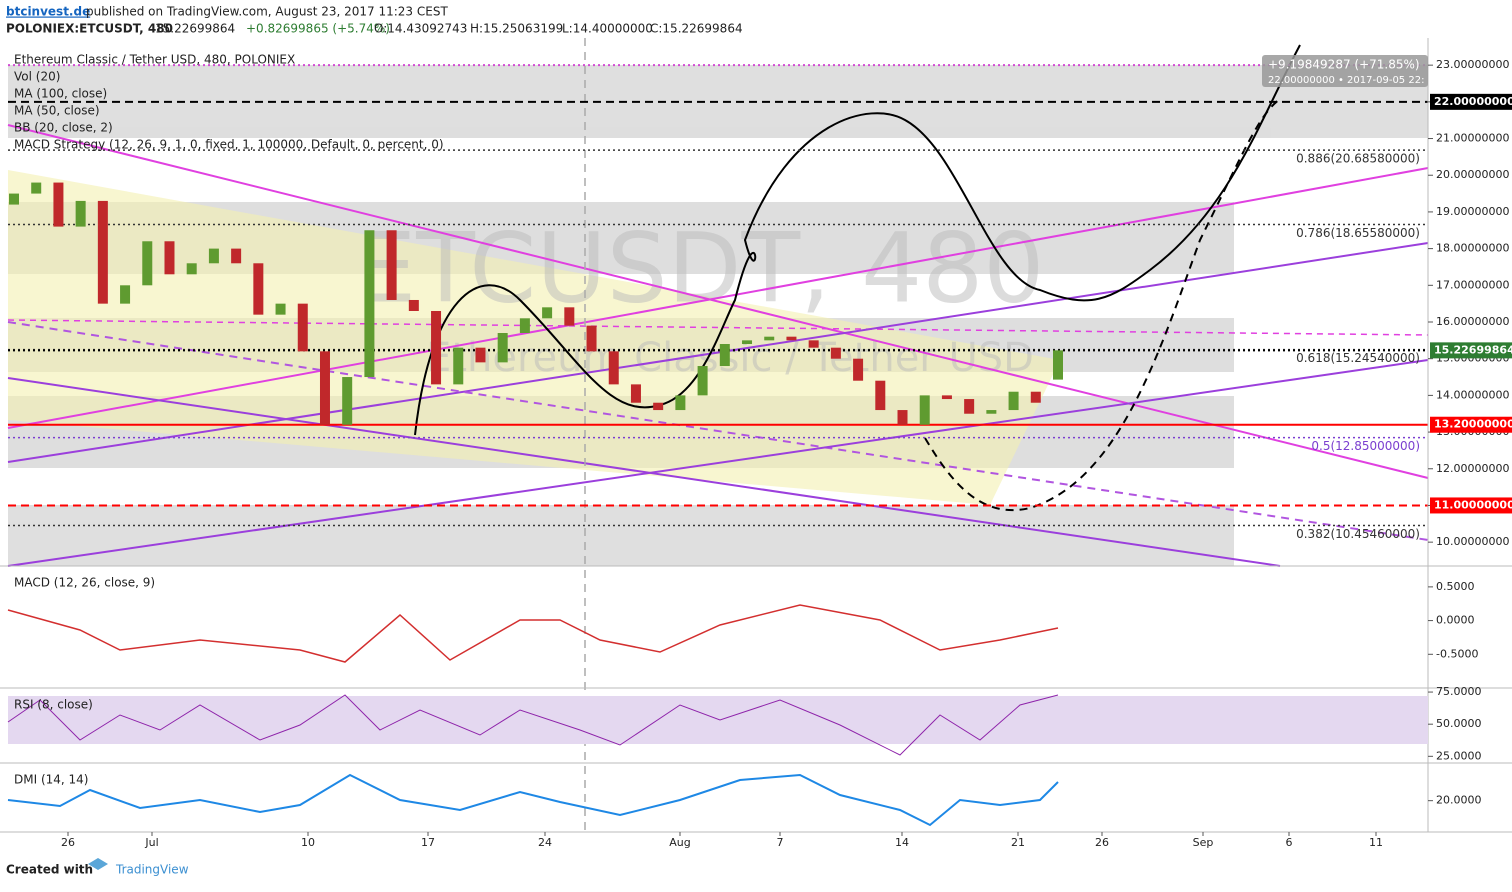  What do you see at coordinates (1018, 842) in the screenshot?
I see `x-tick-label: 21` at bounding box center [1018, 842].